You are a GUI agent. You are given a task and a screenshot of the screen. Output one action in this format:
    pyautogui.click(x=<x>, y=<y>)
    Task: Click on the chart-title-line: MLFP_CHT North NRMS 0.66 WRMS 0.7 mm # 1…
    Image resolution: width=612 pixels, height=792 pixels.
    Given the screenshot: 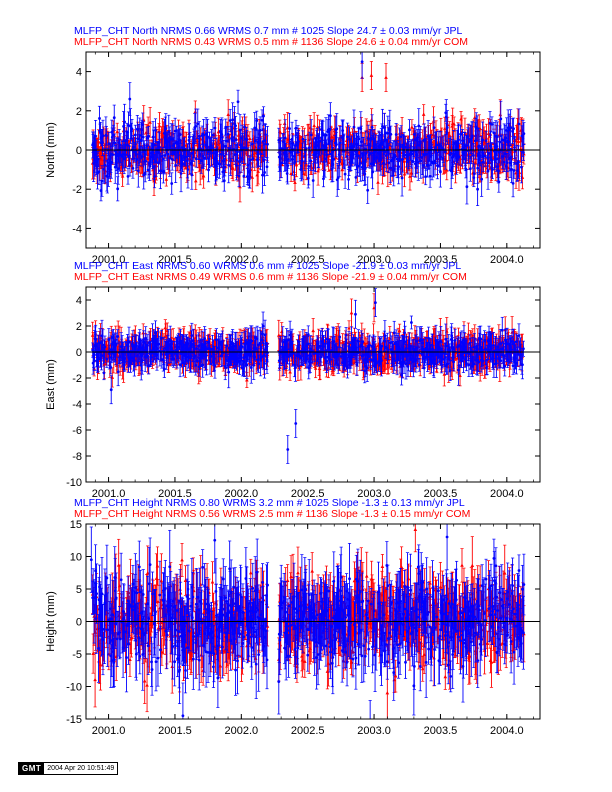 What is the action you would take?
    pyautogui.click(x=268, y=31)
    